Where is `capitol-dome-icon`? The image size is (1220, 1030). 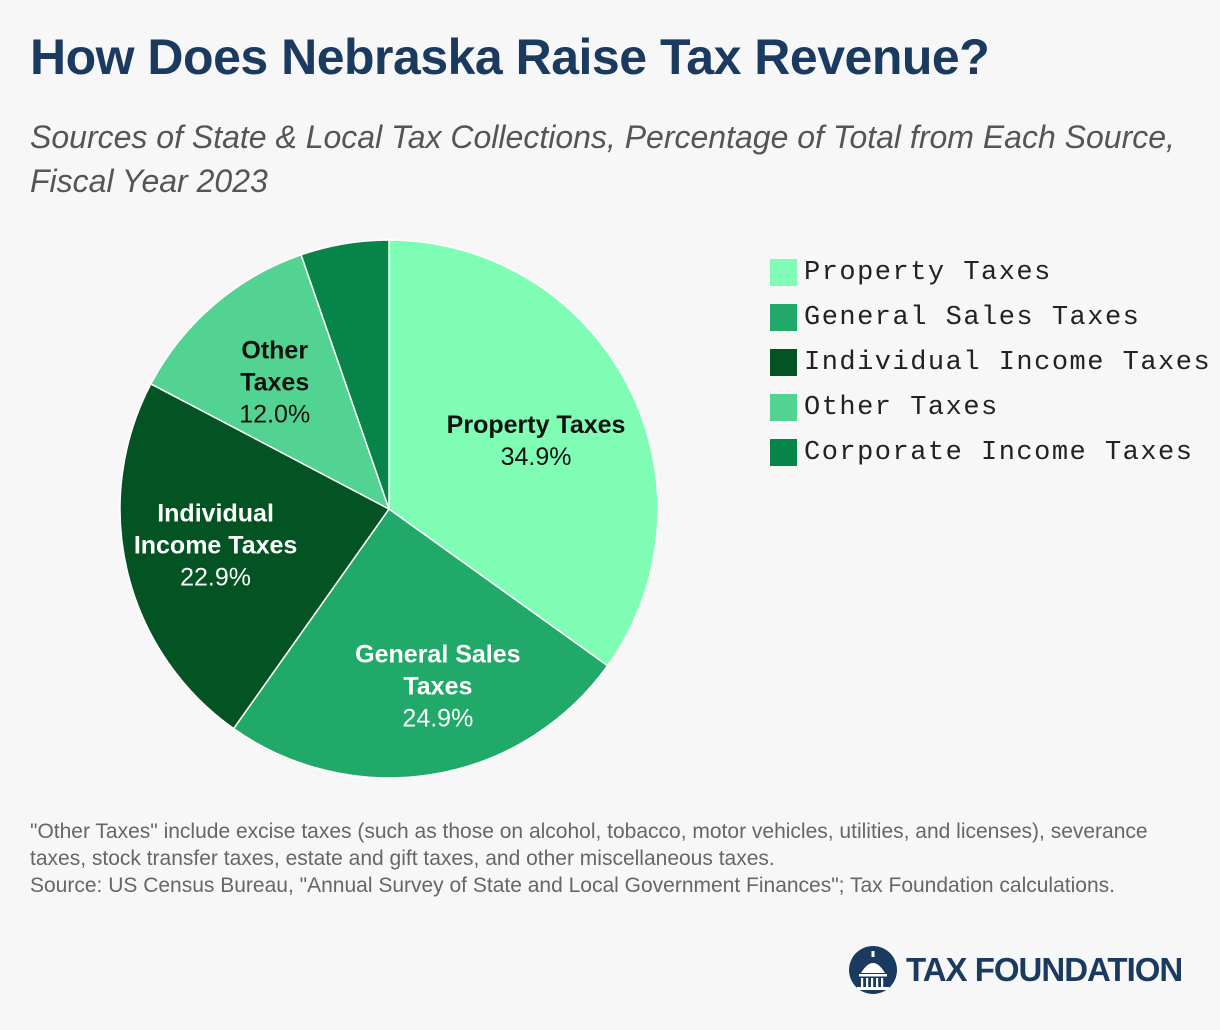
capitol-dome-icon is located at coordinates (873, 970).